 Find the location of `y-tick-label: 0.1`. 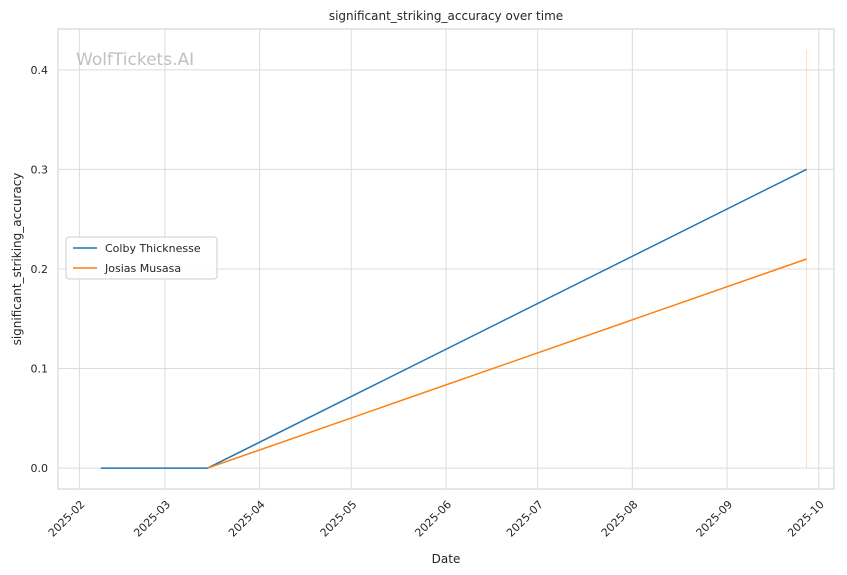

y-tick-label: 0.1 is located at coordinates (40, 369).